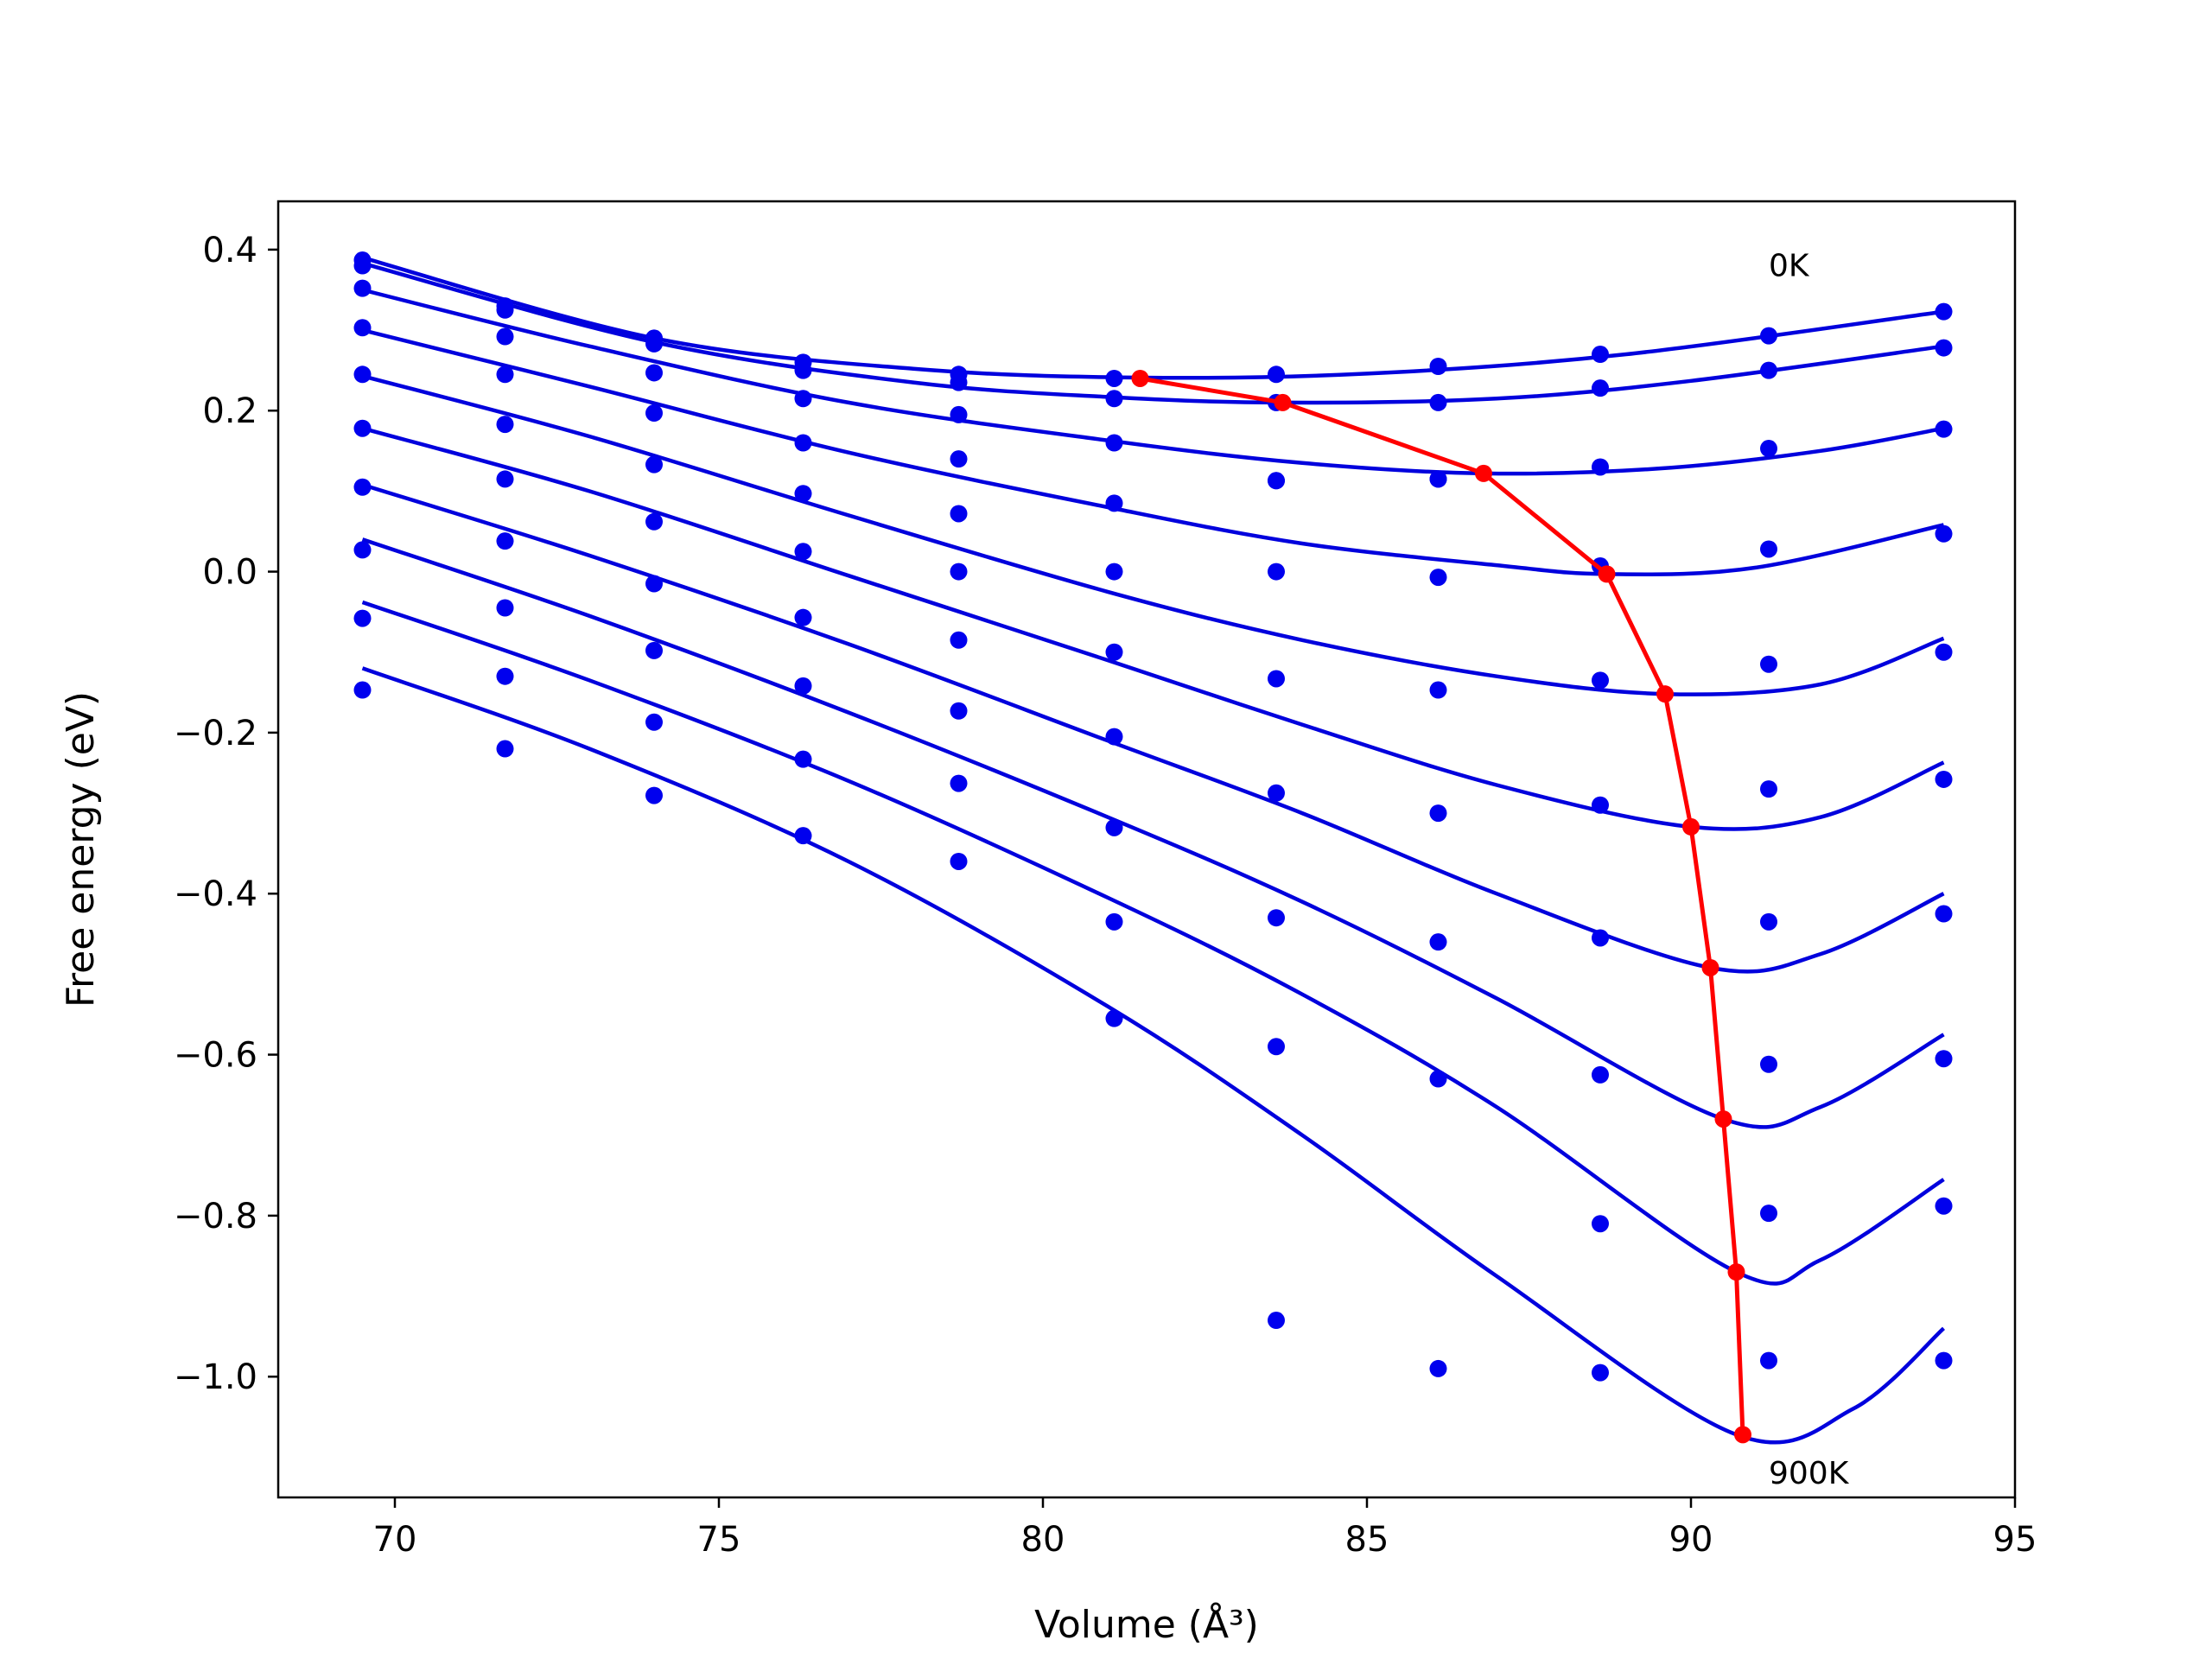 This screenshot has width=2212, height=1659. I want to click on x-tick-label-95: 95, so click(2015, 1540).